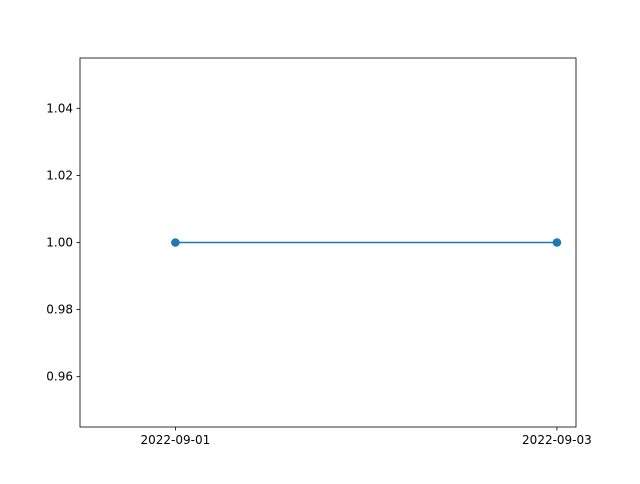 This screenshot has width=640, height=484. Describe the element at coordinates (59, 108) in the screenshot. I see `y-tick-label: 1.04` at that location.